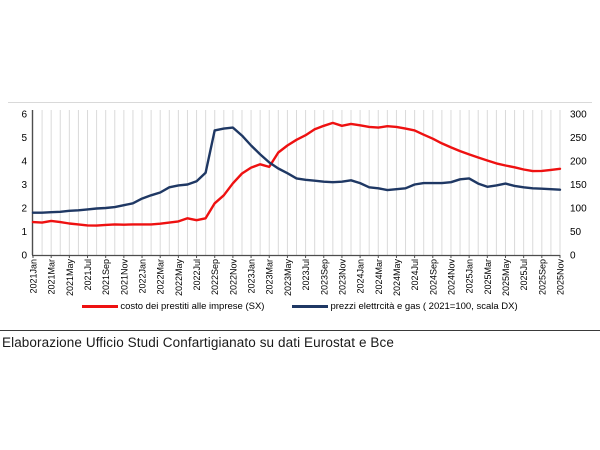 The image size is (600, 450). What do you see at coordinates (573, 256) in the screenshot?
I see `y-right-tick-label: 0` at bounding box center [573, 256].